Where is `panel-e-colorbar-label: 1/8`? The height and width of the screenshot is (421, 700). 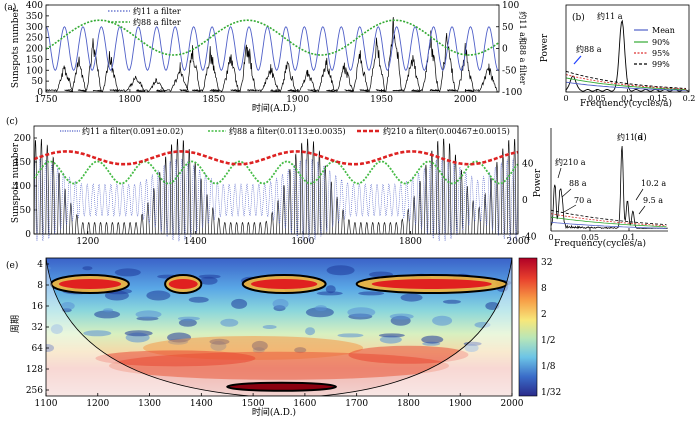
panel-e-colorbar-label: 1/8 is located at coordinates (548, 367).